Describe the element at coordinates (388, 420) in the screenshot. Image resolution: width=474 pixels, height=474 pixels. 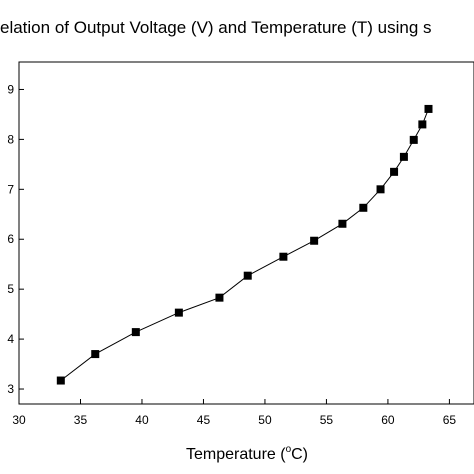
I see `x-tick-label: 60` at that location.